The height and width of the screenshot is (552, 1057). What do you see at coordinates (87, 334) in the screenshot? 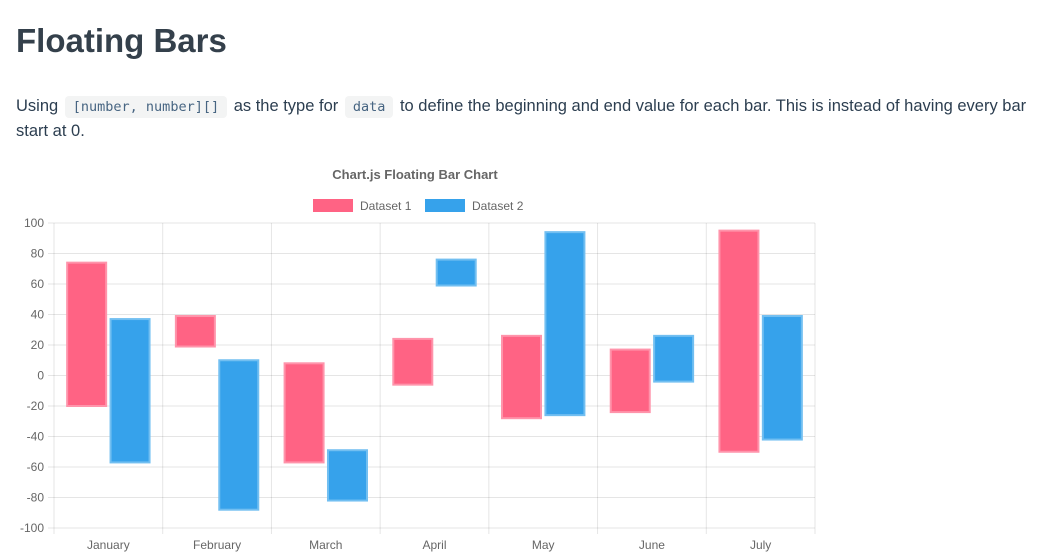
I see `bar-dataset-1-january` at bounding box center [87, 334].